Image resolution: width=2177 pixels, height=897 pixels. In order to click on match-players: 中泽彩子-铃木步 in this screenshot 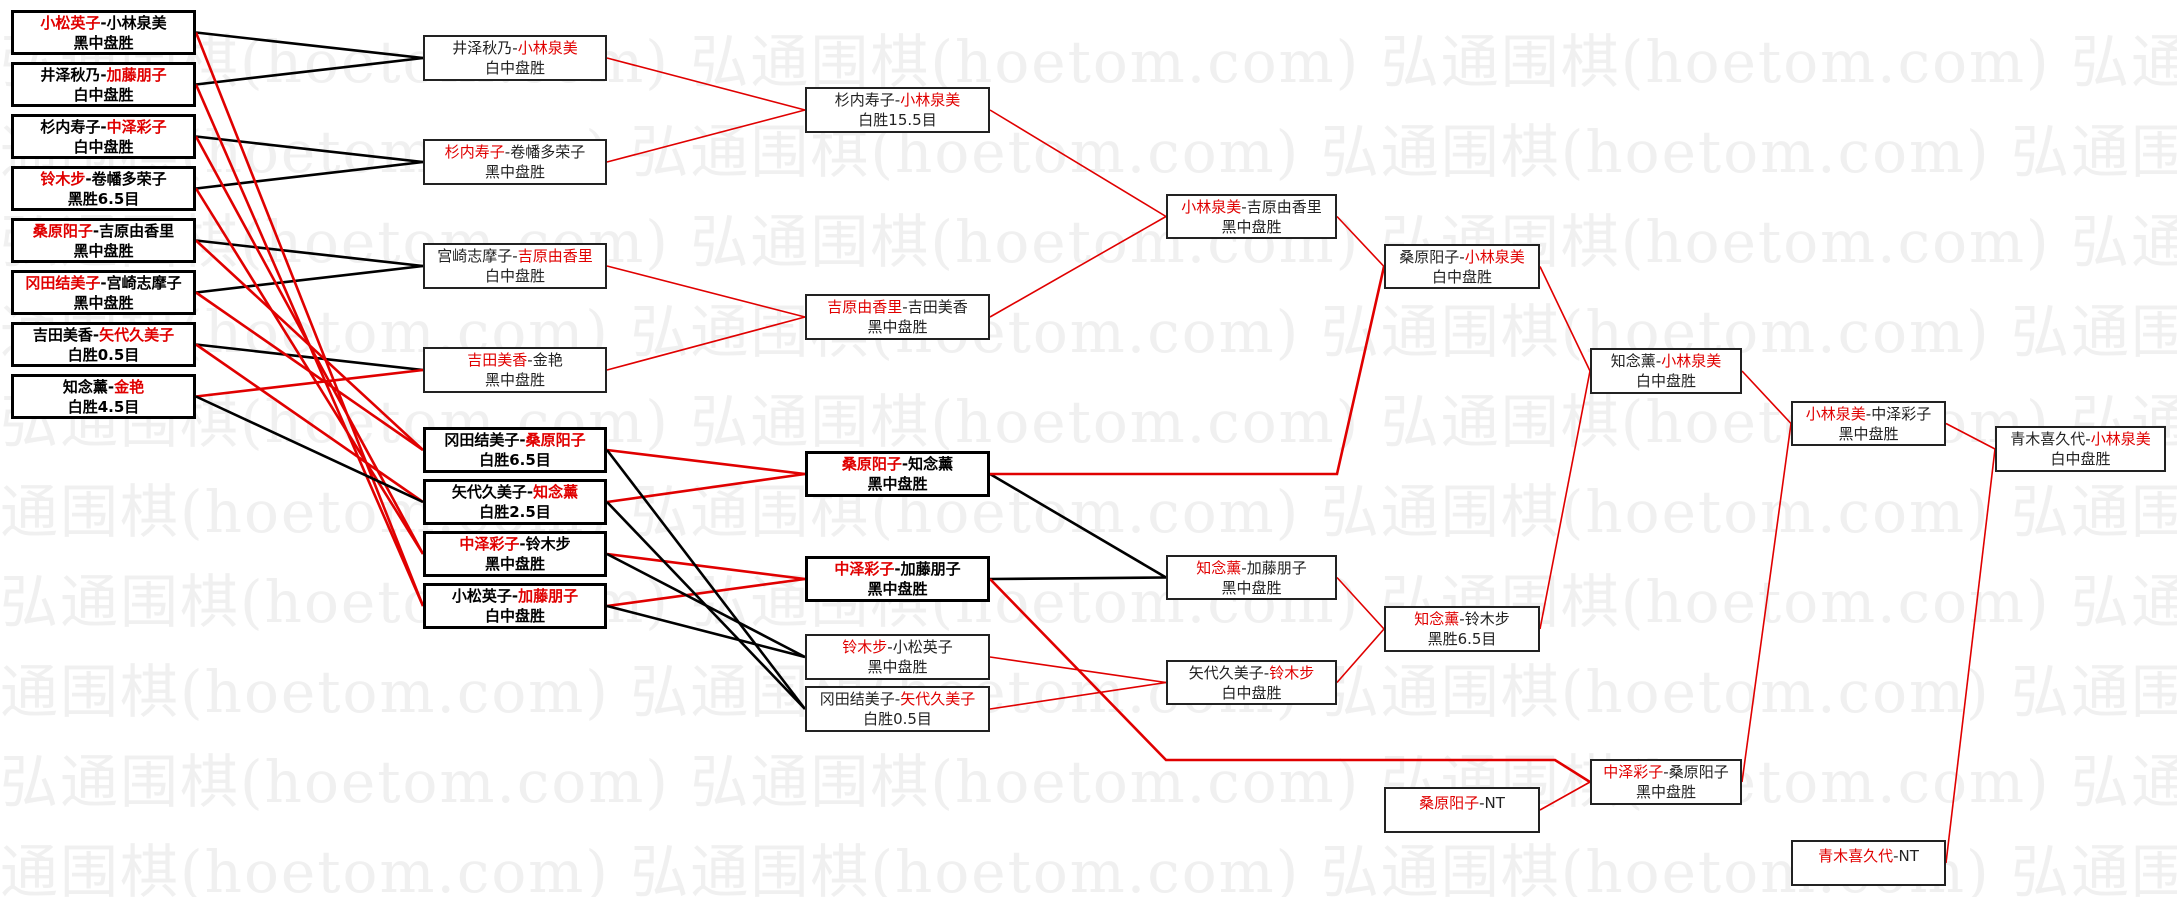, I will do `click(514, 544)`.